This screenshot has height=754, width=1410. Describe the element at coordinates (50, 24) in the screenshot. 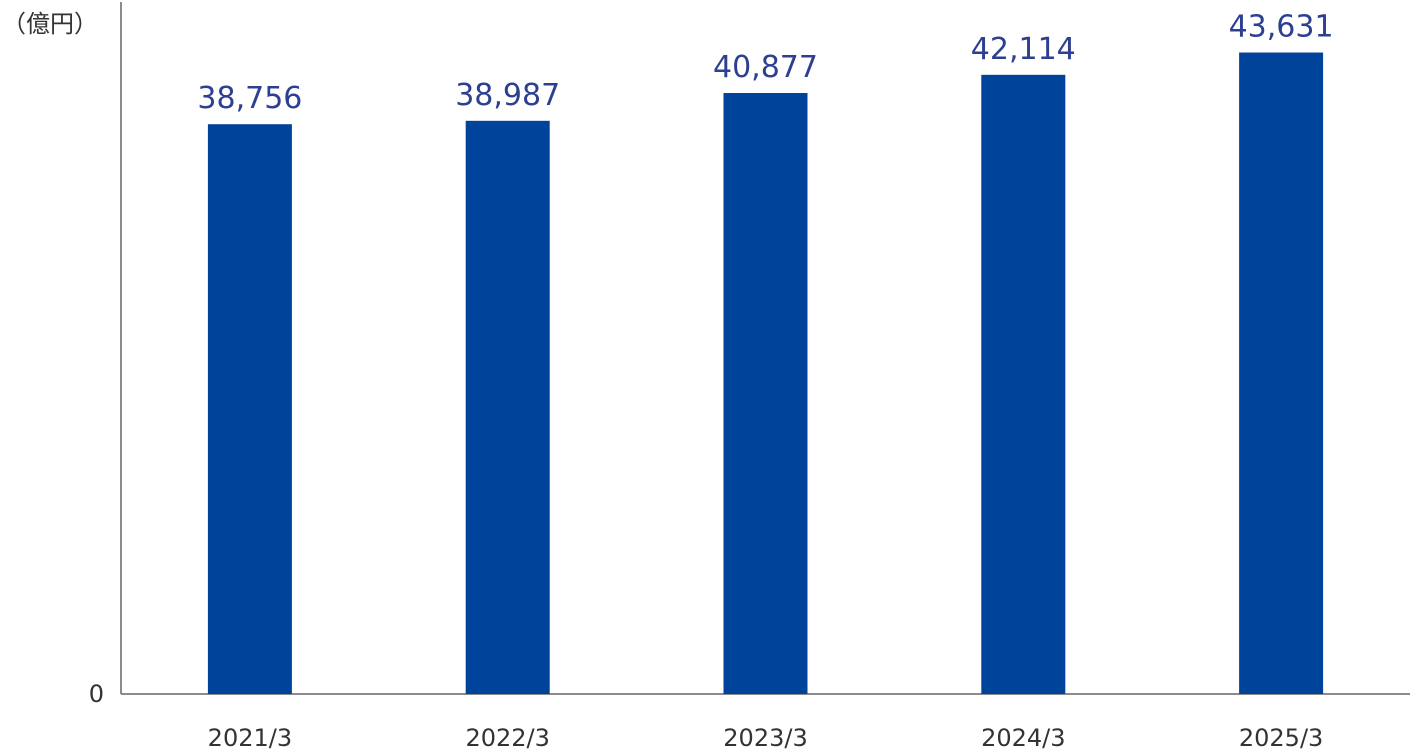

I see `y-axis-unit-label: （億円）` at that location.